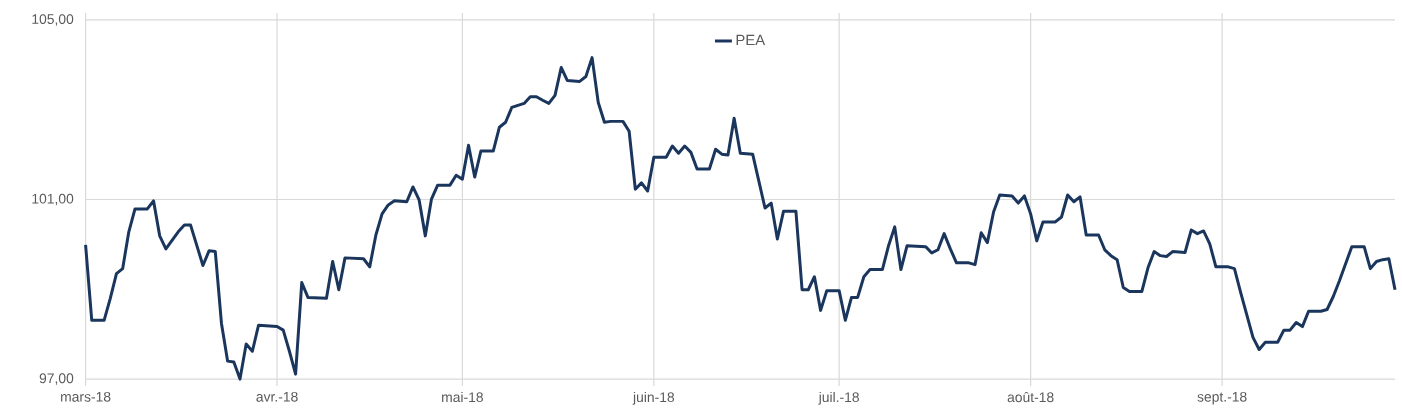  What do you see at coordinates (53, 199) in the screenshot?
I see `y-tick-label: 101,00` at bounding box center [53, 199].